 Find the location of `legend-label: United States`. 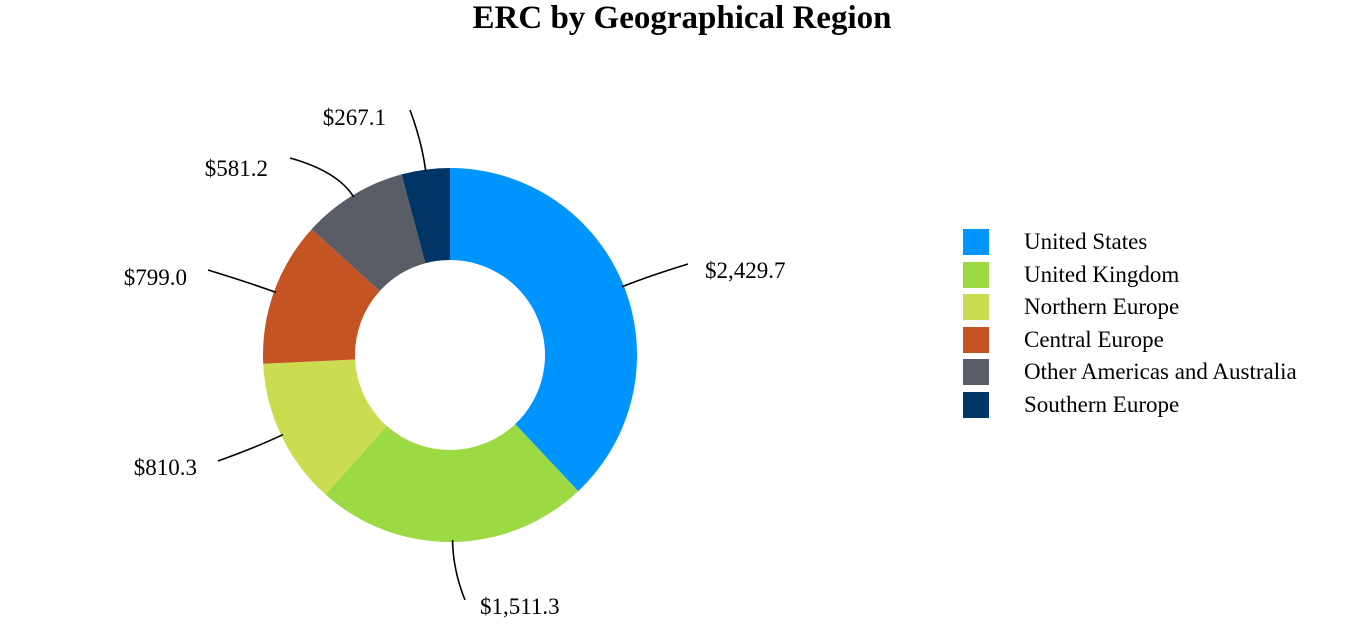

legend-label: United States is located at coordinates (1086, 242).